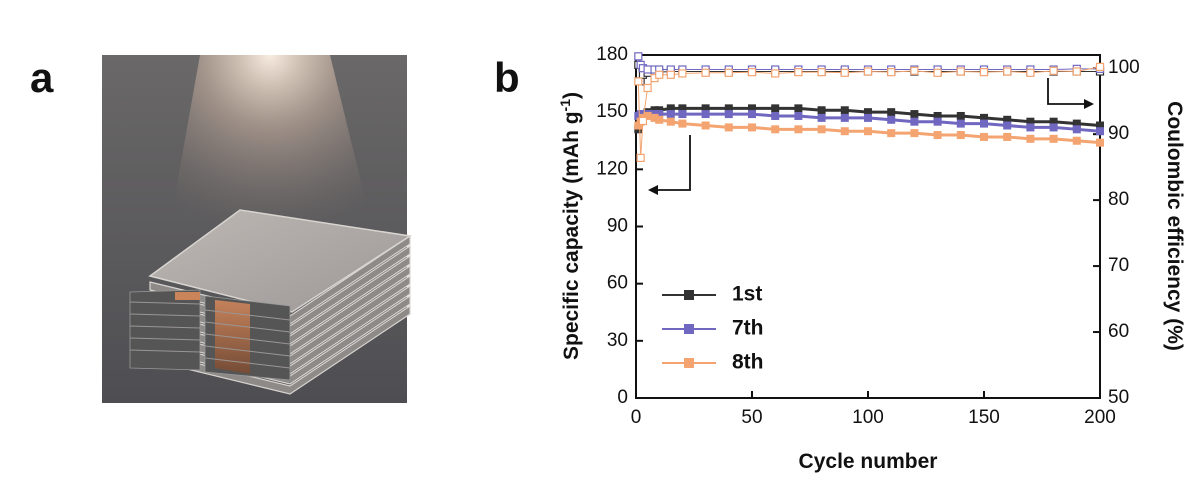 The height and width of the screenshot is (500, 1200). I want to click on y2-tick-label: 70, so click(1118, 265).